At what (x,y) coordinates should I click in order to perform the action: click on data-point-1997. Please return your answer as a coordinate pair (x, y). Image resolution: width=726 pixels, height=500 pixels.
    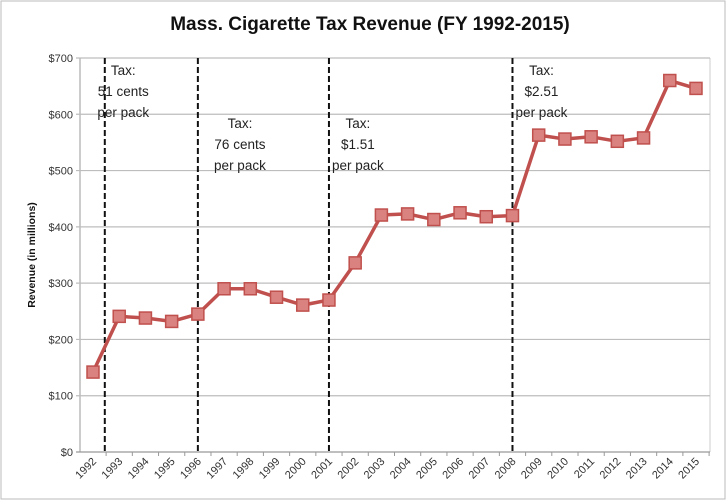
    Looking at the image, I should click on (224, 289).